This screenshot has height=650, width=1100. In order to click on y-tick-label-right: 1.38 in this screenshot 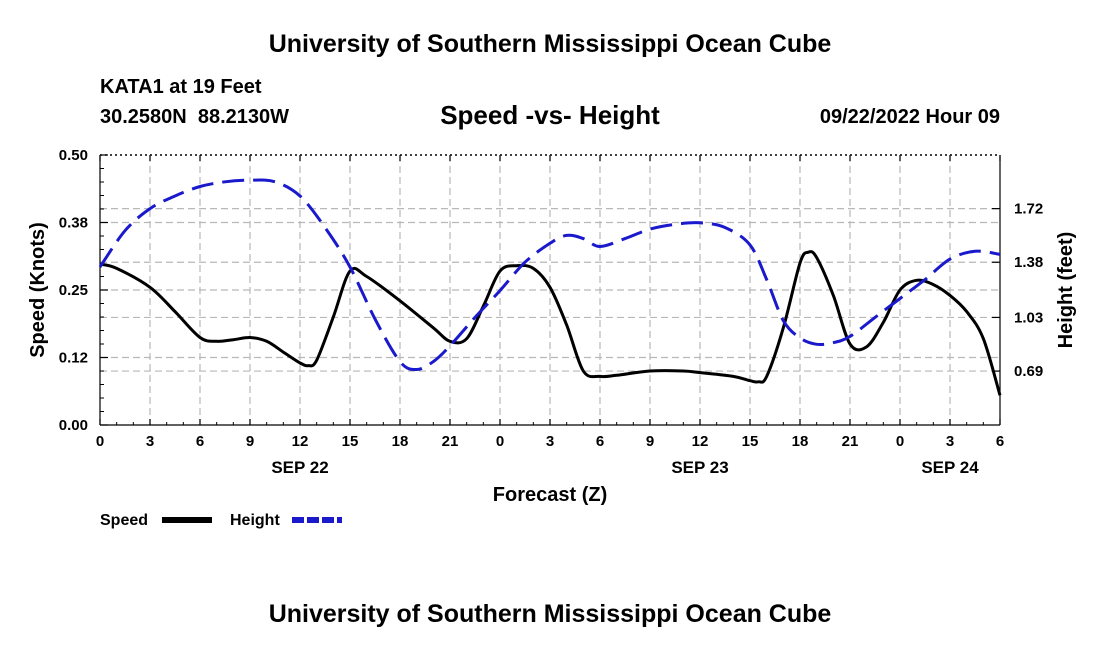, I will do `click(1028, 262)`.